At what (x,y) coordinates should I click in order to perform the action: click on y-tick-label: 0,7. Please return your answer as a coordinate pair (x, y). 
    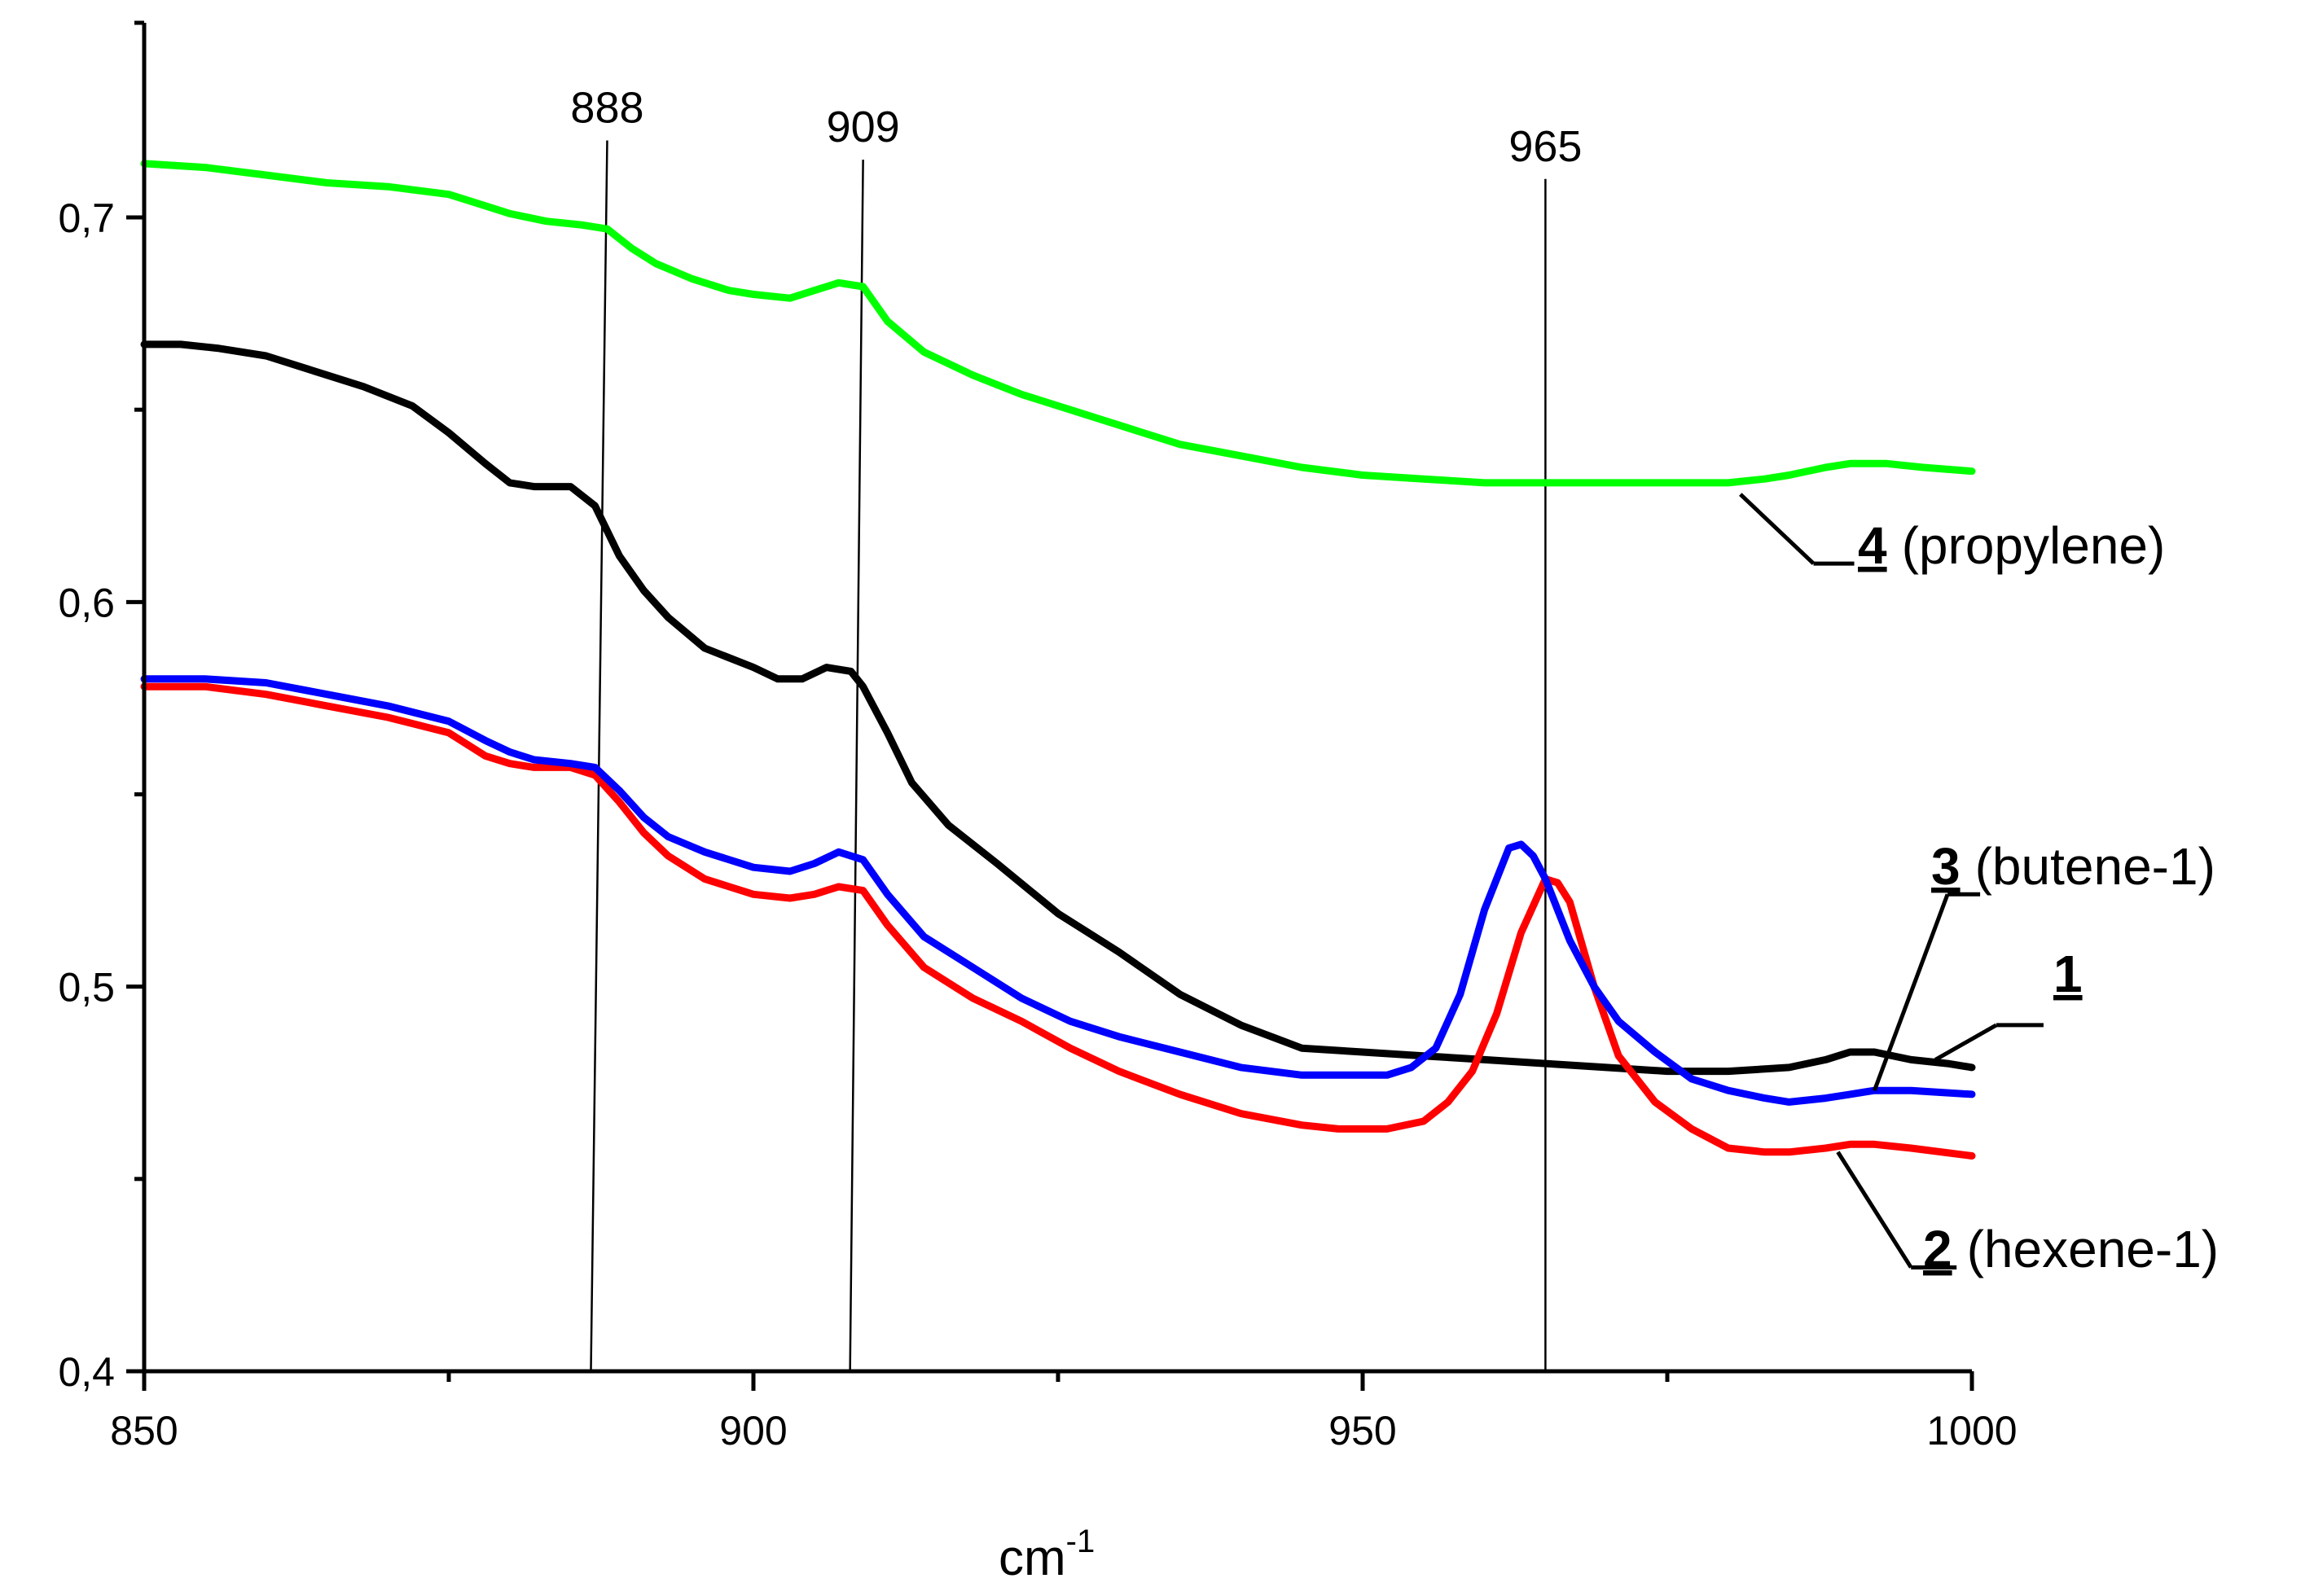
    Looking at the image, I should click on (87, 218).